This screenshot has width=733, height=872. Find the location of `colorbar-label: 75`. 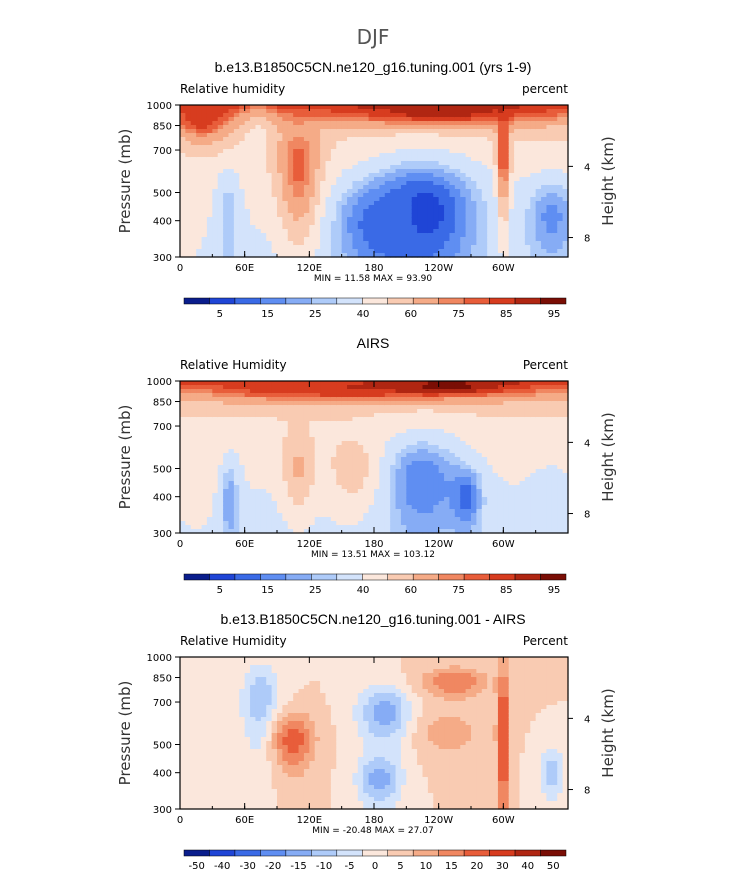

colorbar-label: 75 is located at coordinates (458, 314).